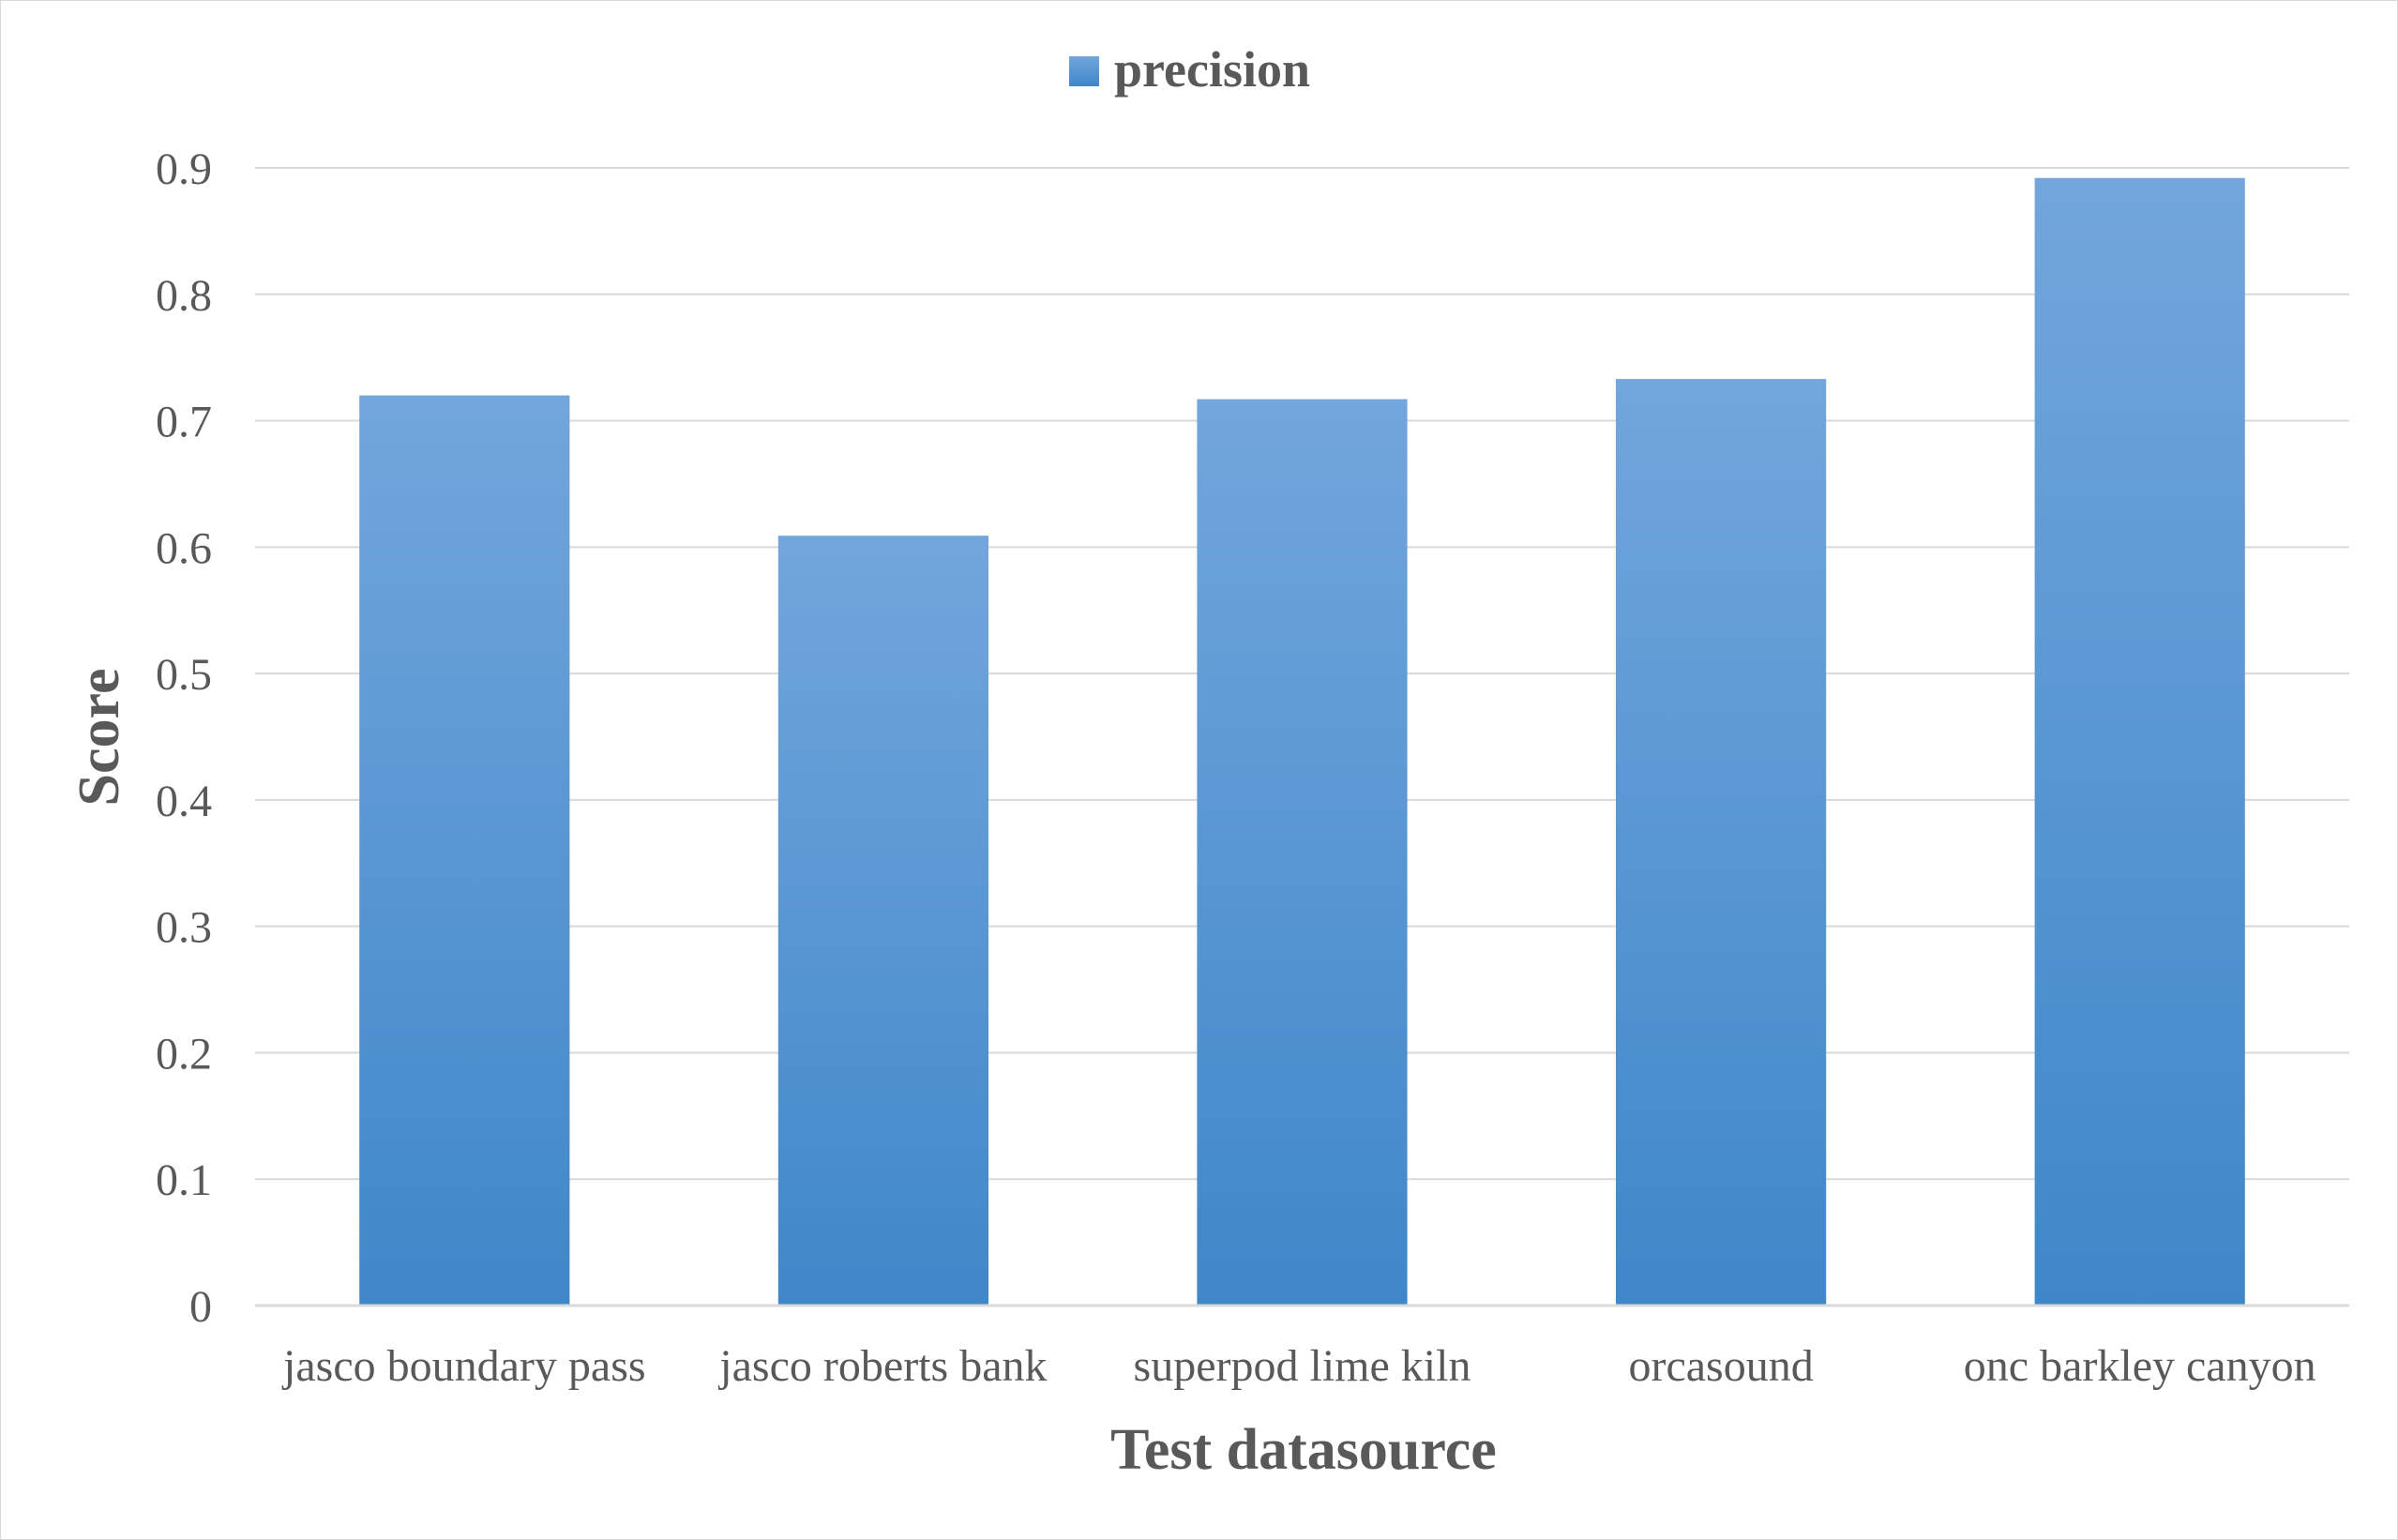 Image resolution: width=2398 pixels, height=1540 pixels. I want to click on x-tick-label: orcasound, so click(1720, 1366).